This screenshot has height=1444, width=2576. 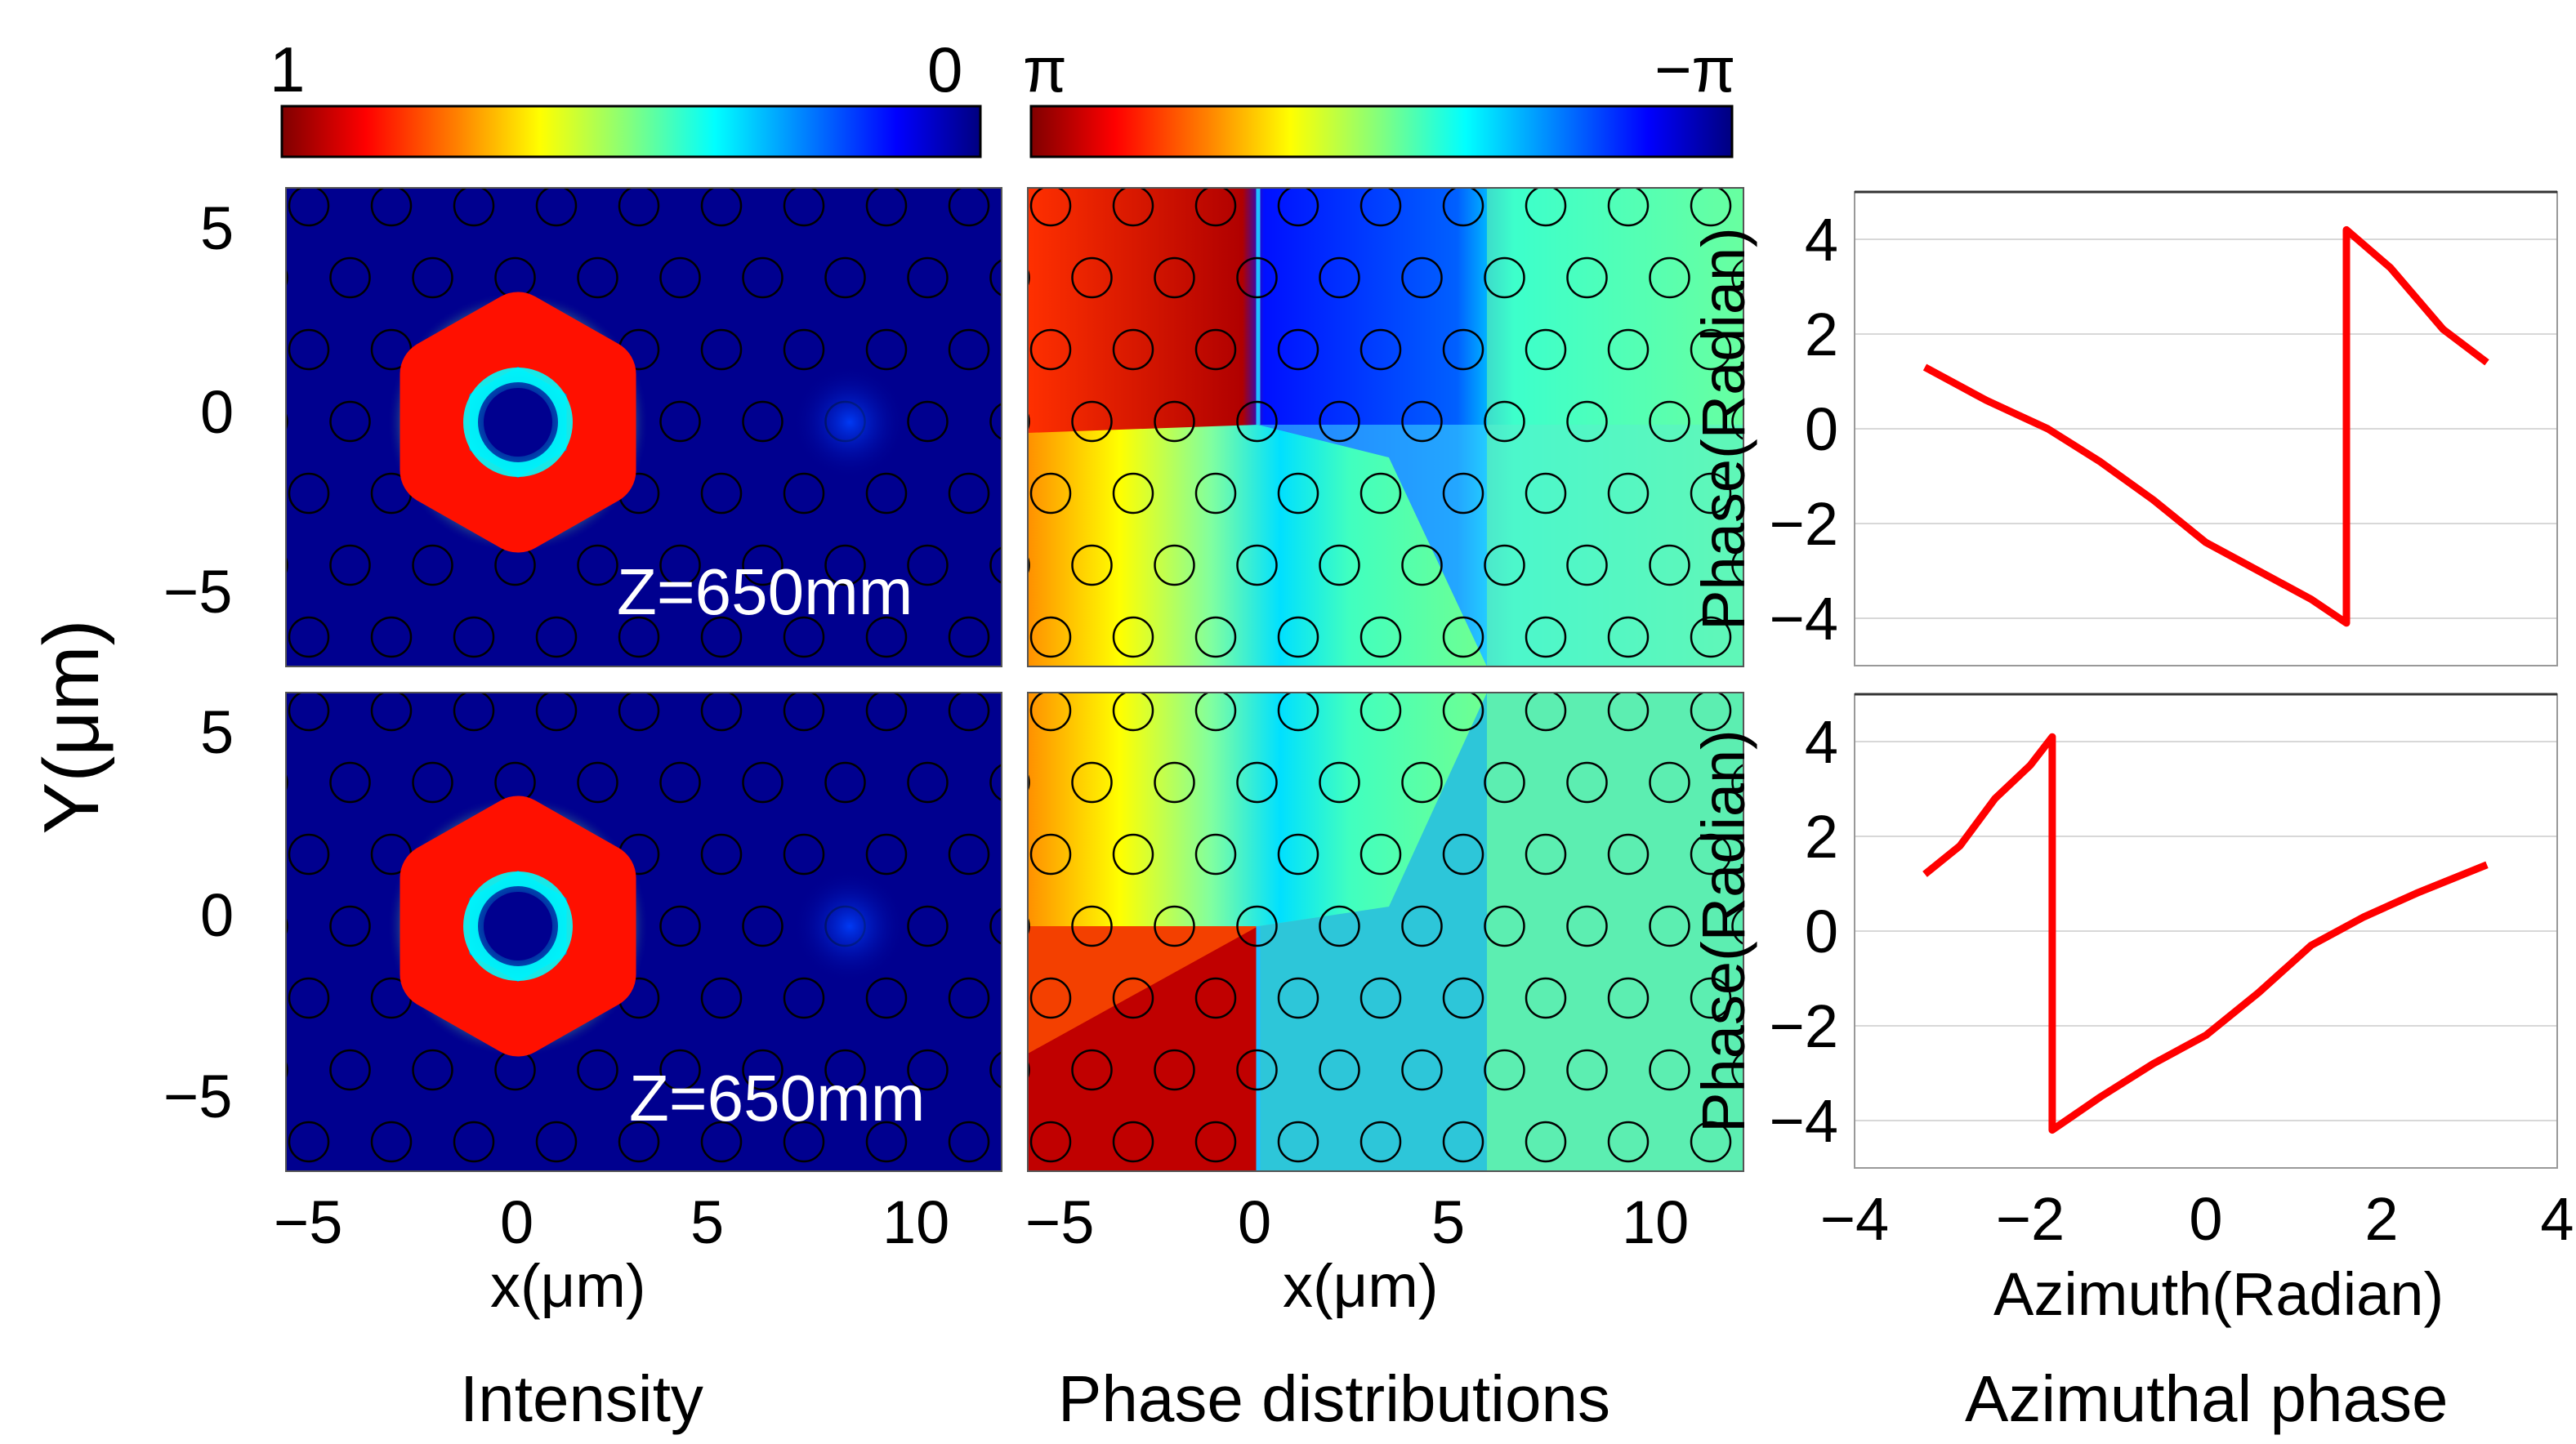 What do you see at coordinates (1334, 1398) in the screenshot?
I see `caption-phase: Phase distributions` at bounding box center [1334, 1398].